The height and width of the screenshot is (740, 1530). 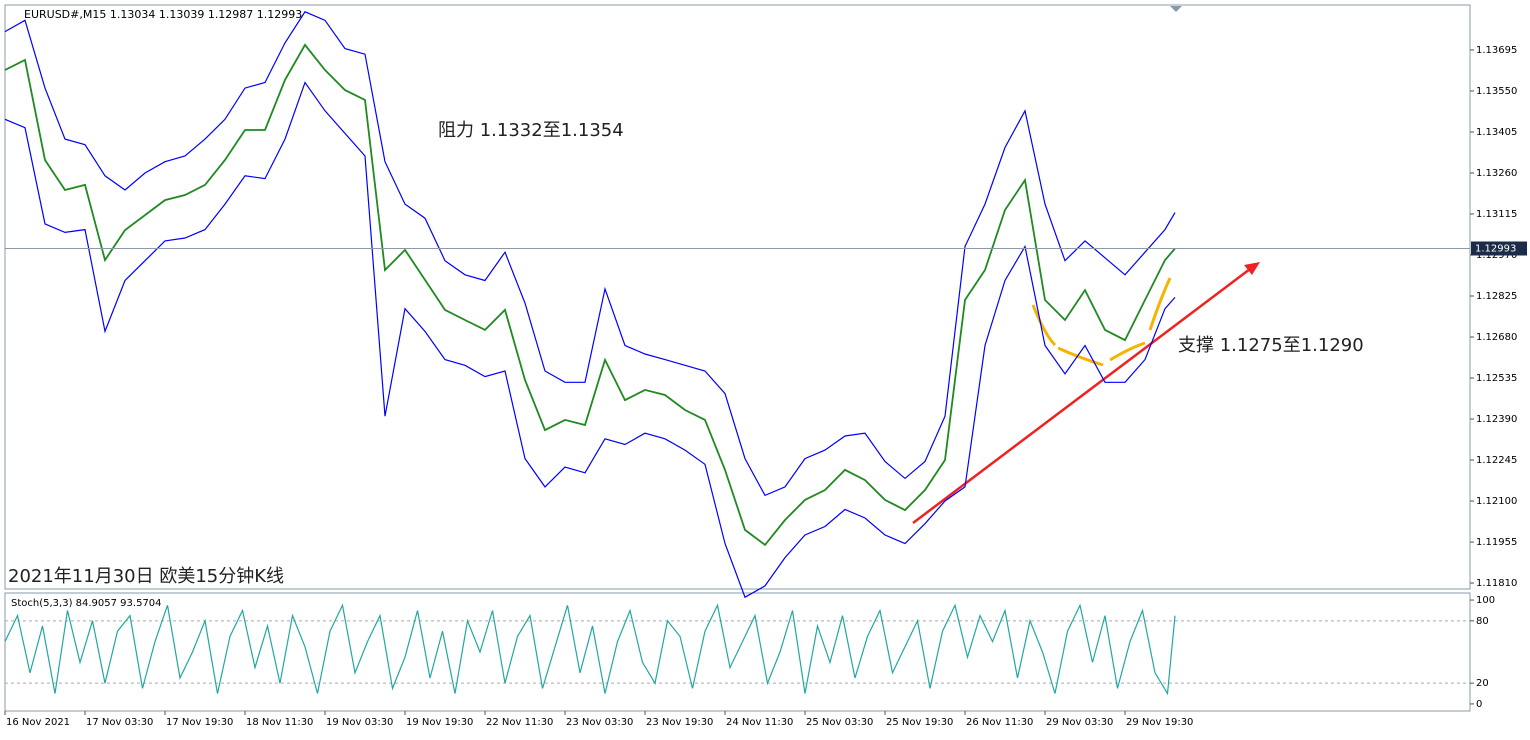 I want to click on x-tick-label: 25 Nov 03:30, so click(x=839, y=722).